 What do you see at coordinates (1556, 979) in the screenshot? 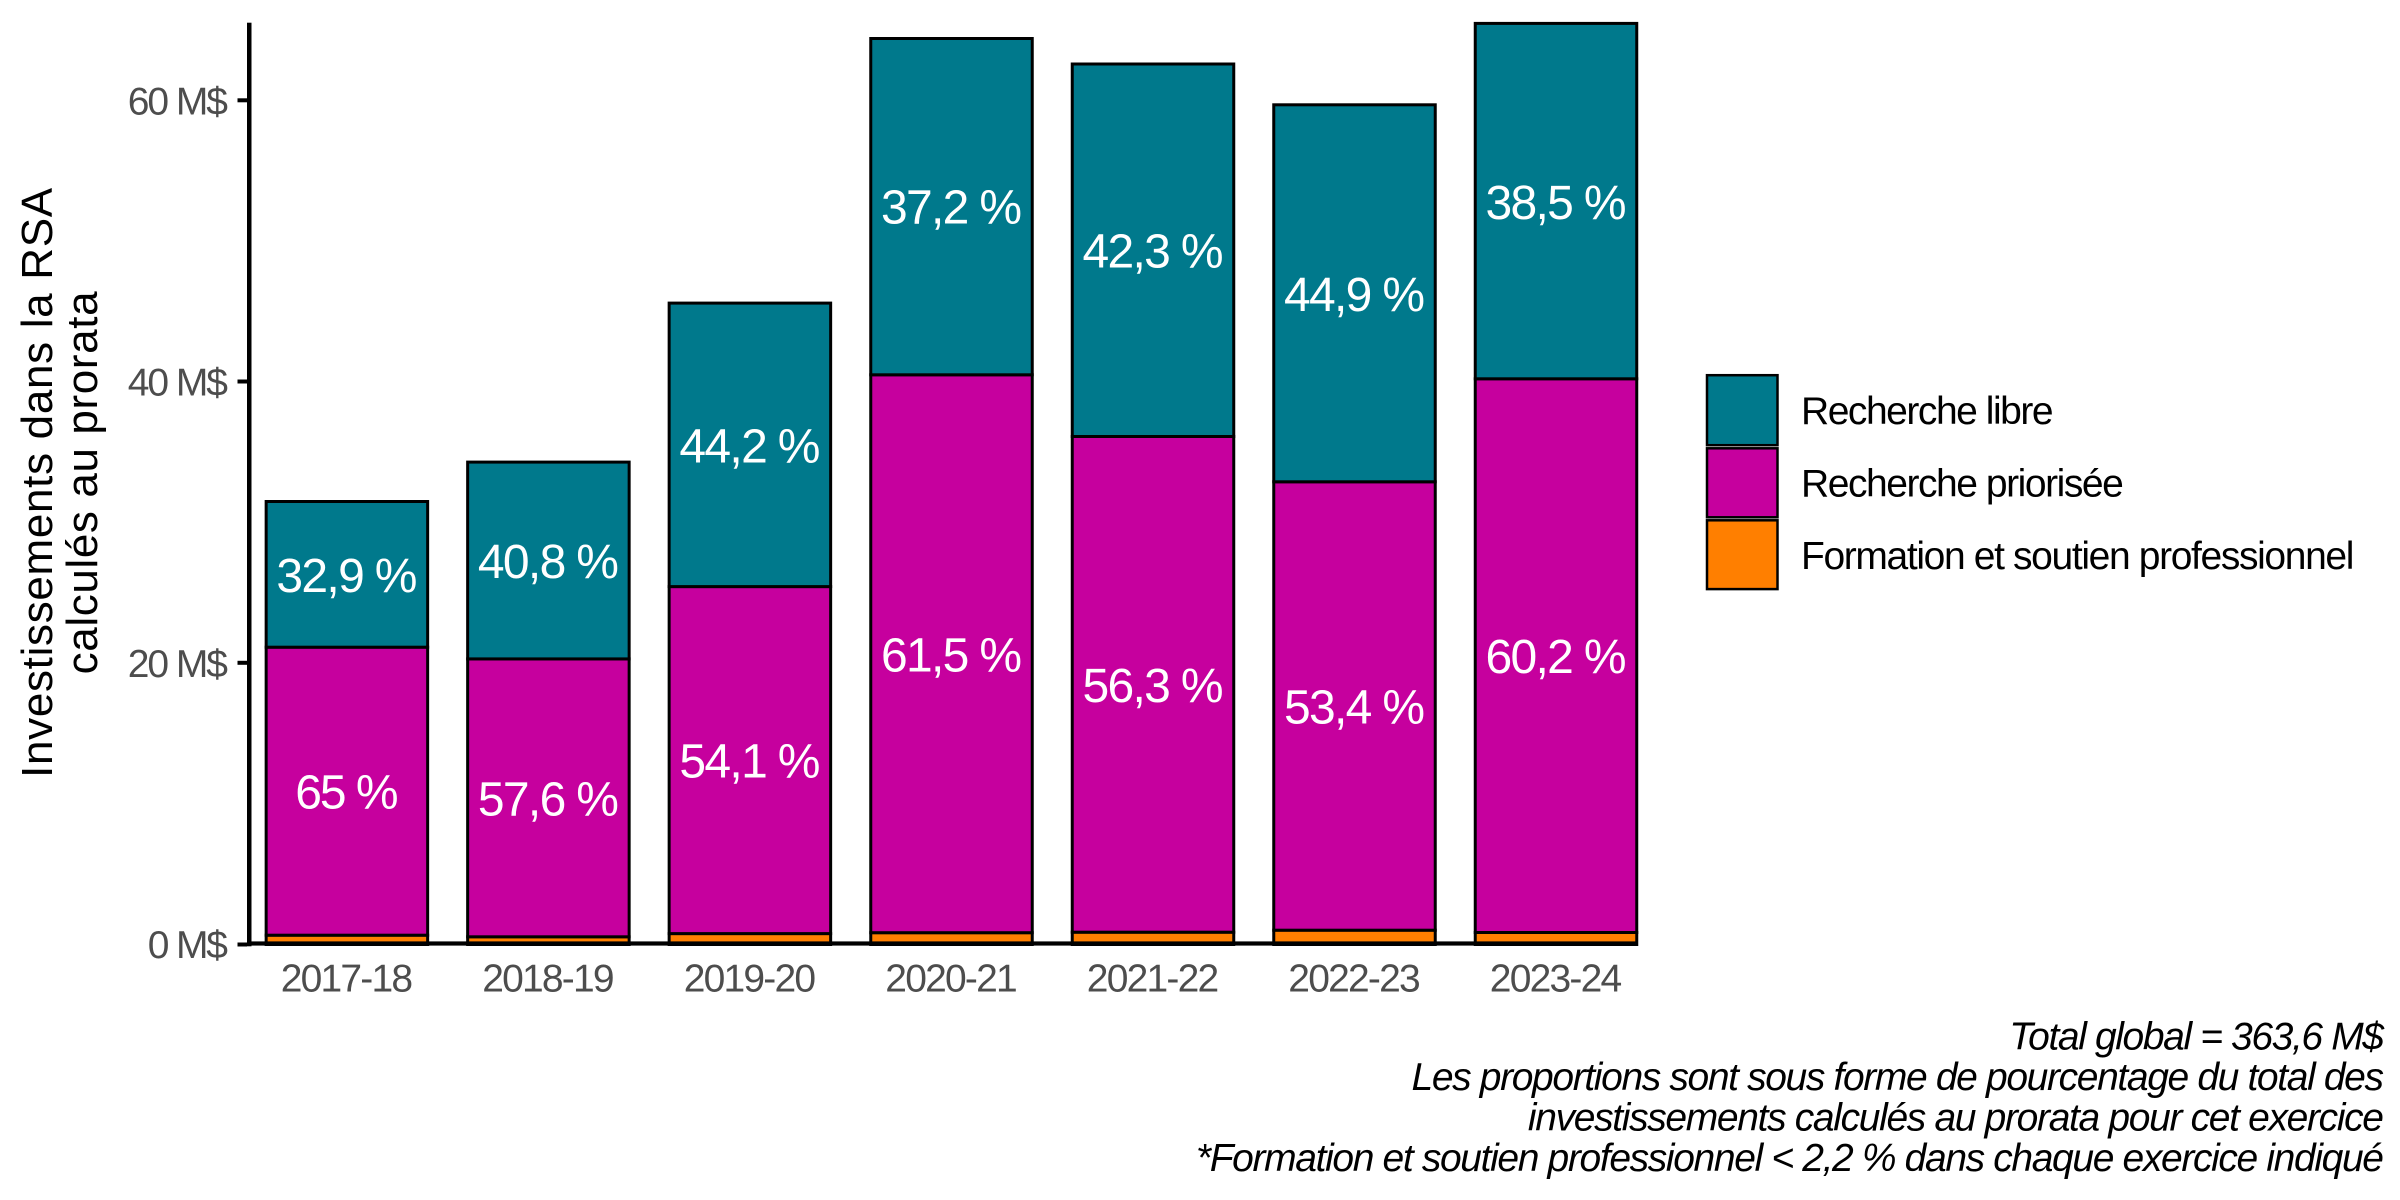
I see `svg-text: 2023-24` at bounding box center [1556, 979].